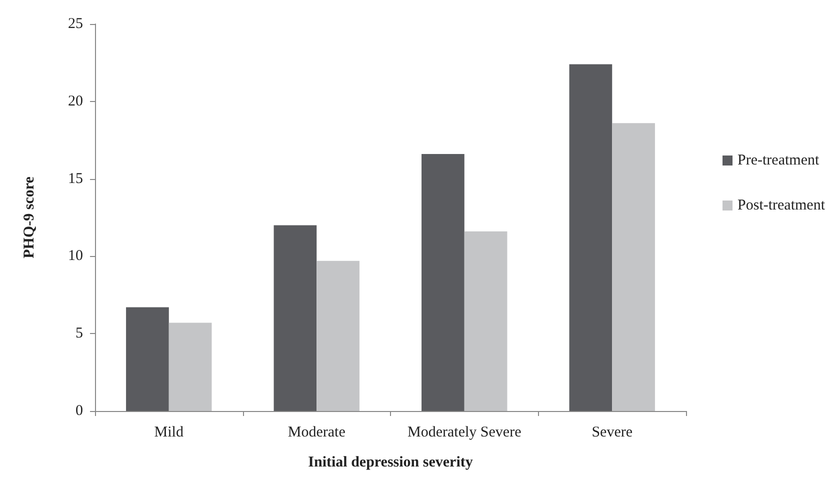  Describe the element at coordinates (30, 217) in the screenshot. I see `y-axis-title: PHQ-9 score` at that location.